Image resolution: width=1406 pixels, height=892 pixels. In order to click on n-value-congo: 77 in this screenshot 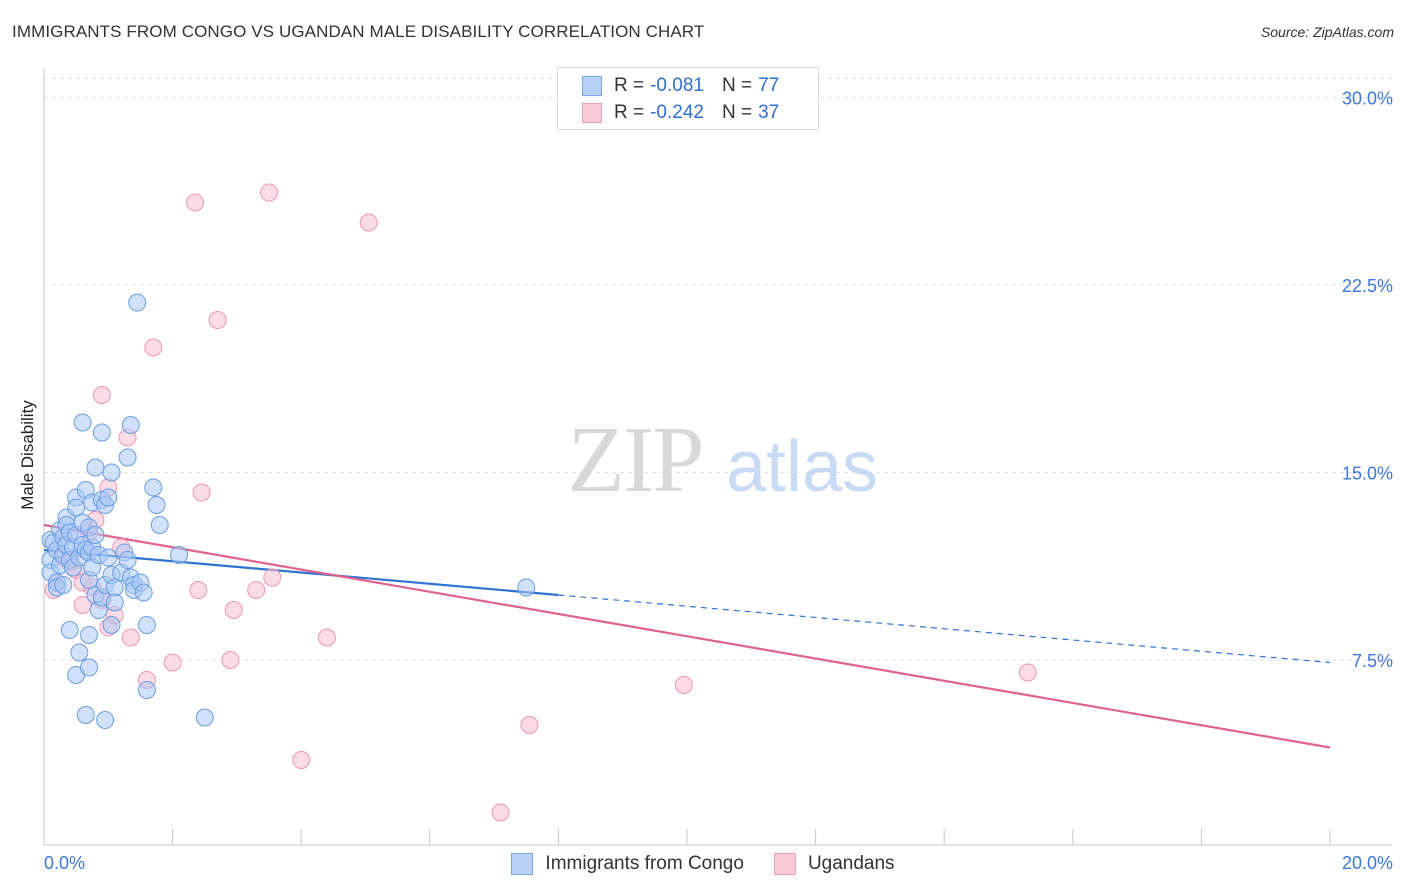, I will do `click(769, 85)`.